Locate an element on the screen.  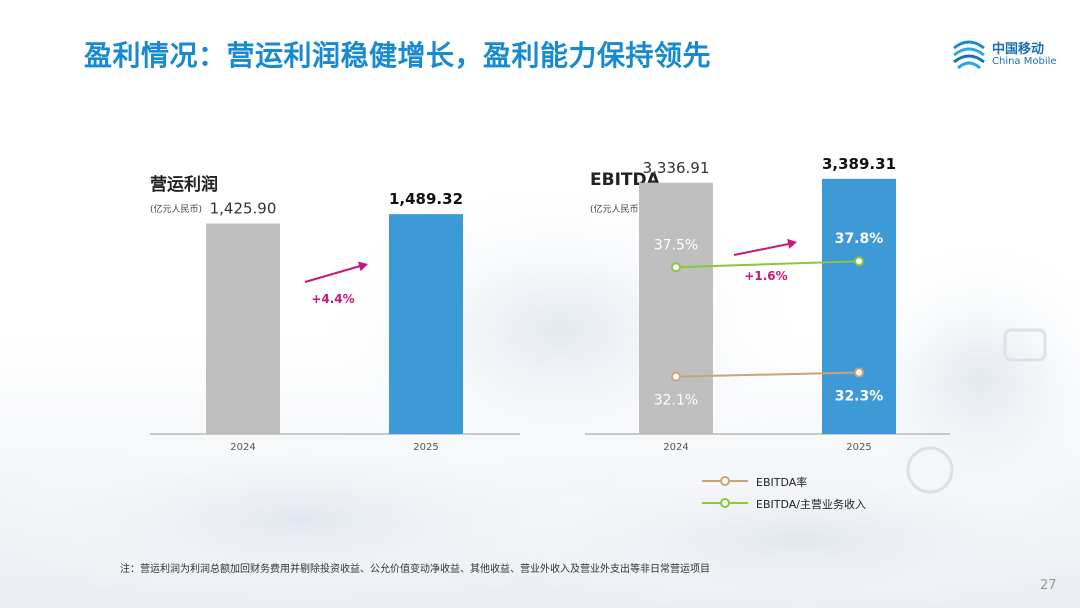
legend-item-ebitda-revenue: EBITDA/主营业务收入 is located at coordinates (800, 504).